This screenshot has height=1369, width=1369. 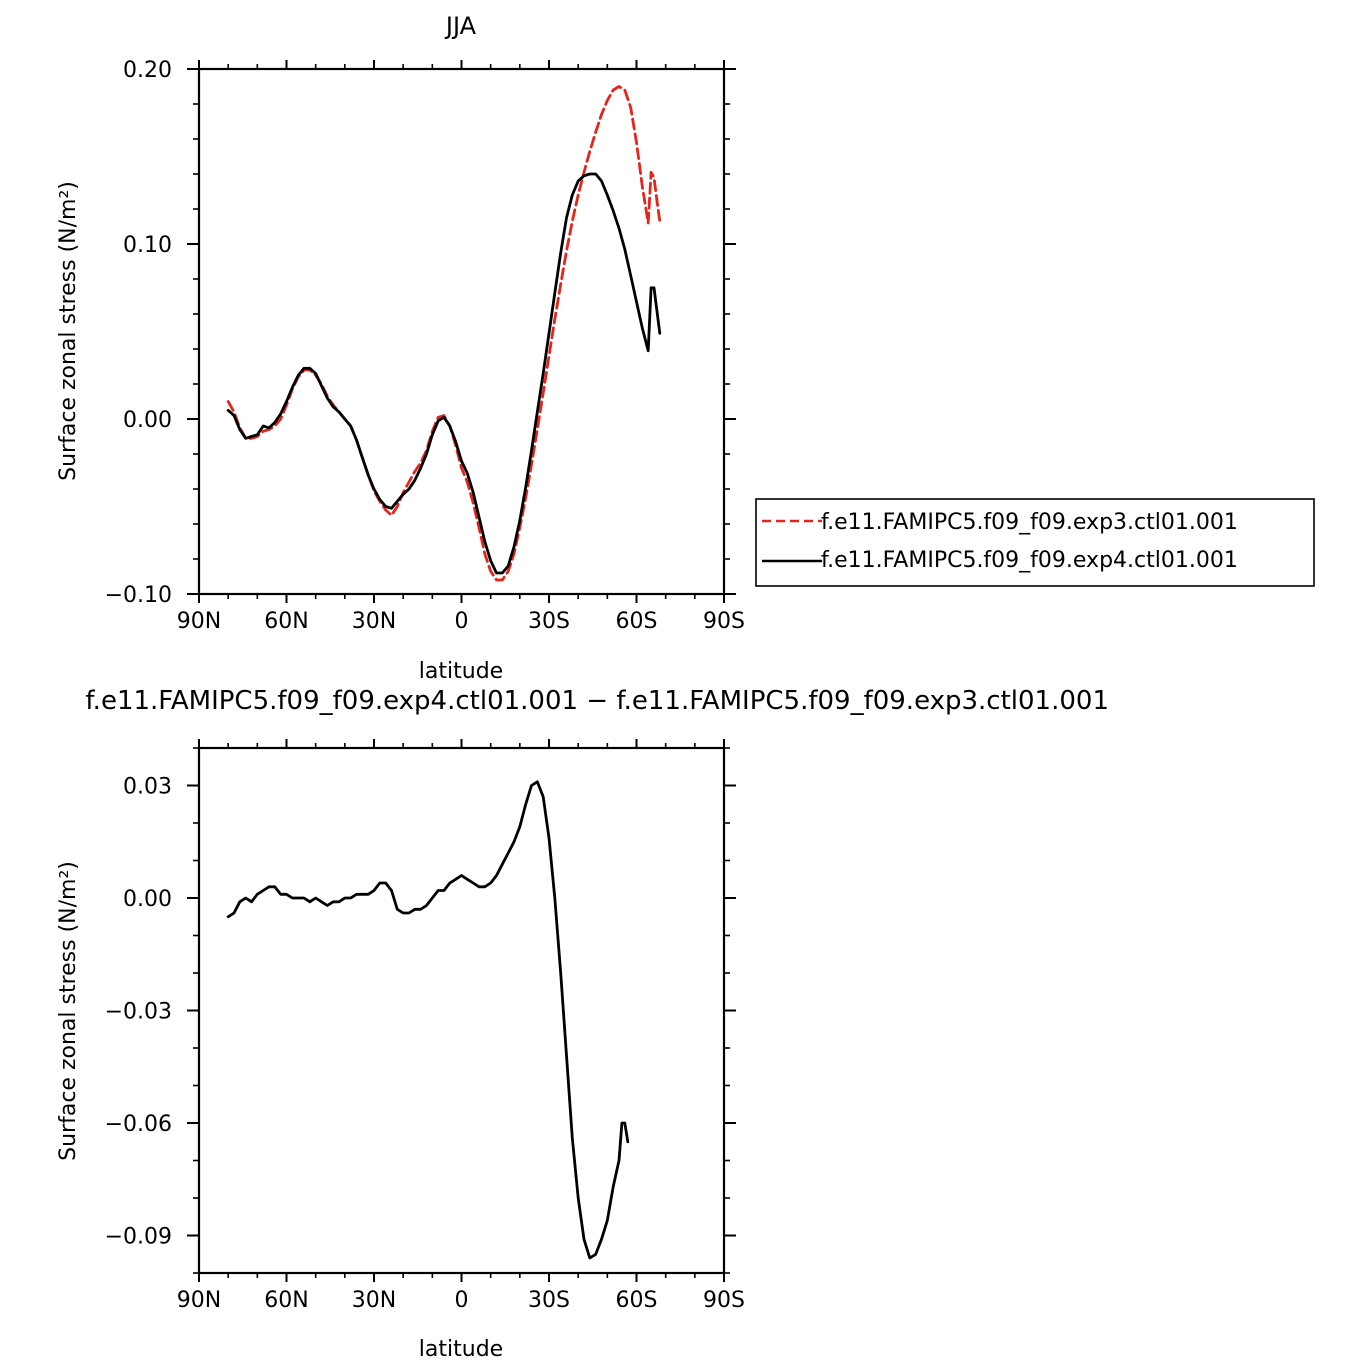 What do you see at coordinates (549, 621) in the screenshot?
I see `top-x-tick-label: 30S` at bounding box center [549, 621].